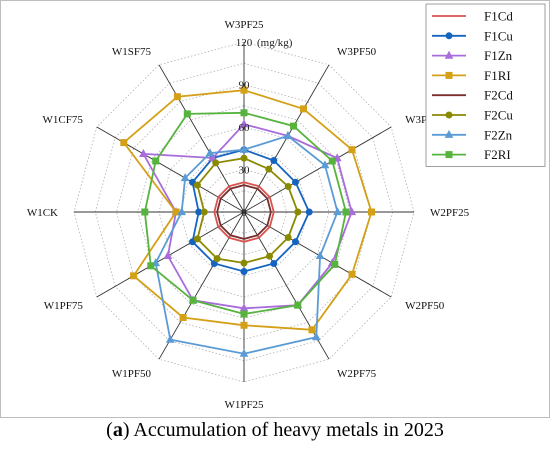  Describe the element at coordinates (64, 306) in the screenshot. I see `category-label: W1PF75` at that location.